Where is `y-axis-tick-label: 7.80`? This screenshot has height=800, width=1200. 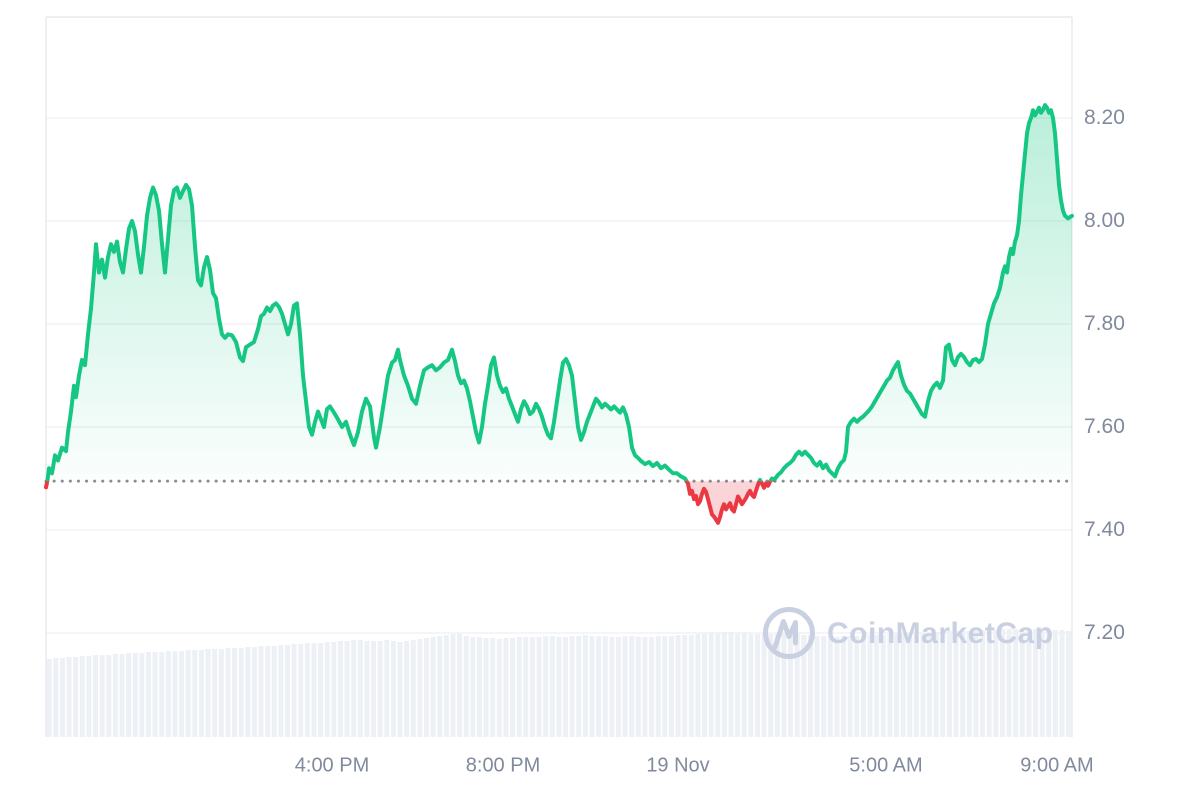
y-axis-tick-label: 7.80 is located at coordinates (1104, 323).